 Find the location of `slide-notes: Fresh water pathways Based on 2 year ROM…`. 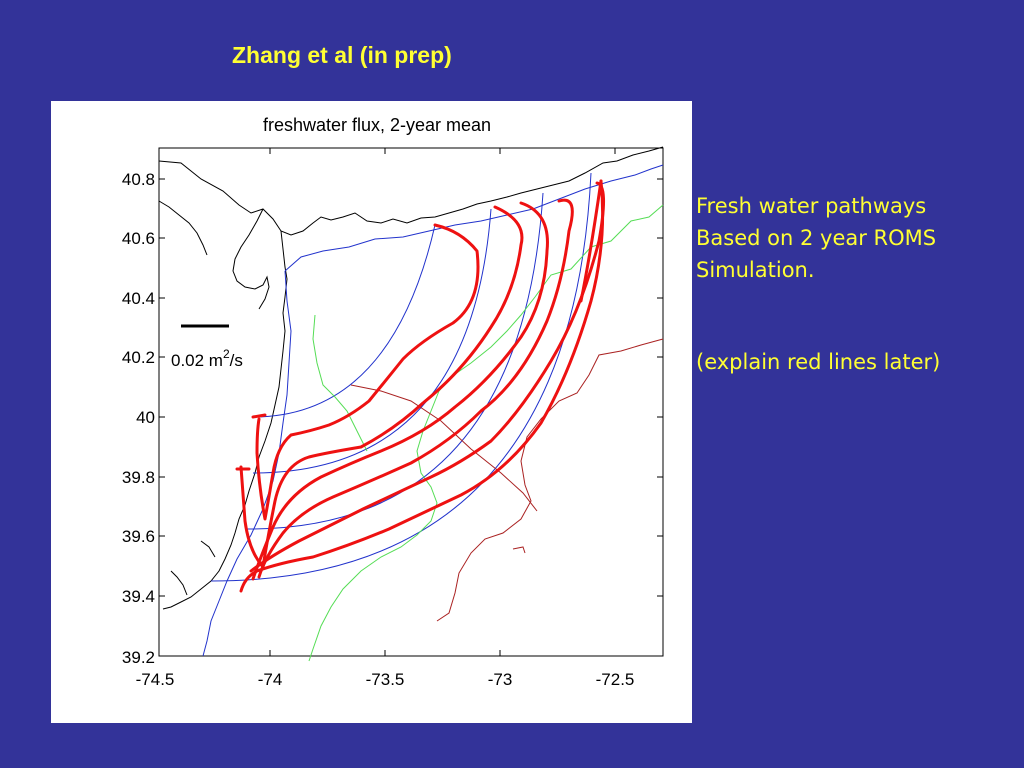

slide-notes: Fresh water pathways Based on 2 year ROM… is located at coordinates (856, 284).